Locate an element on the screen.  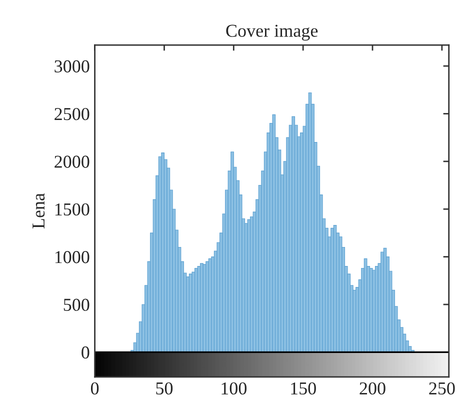
x-tick-label: 100 is located at coordinates (234, 388).